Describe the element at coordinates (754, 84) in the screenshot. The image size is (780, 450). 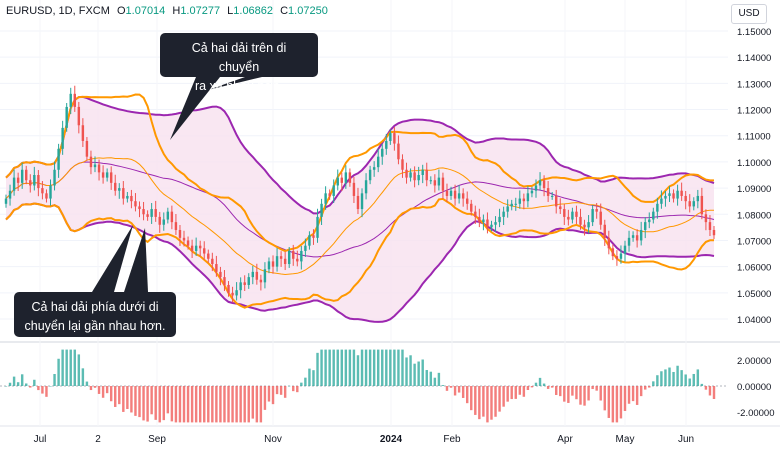
I see `price-tick-label: 1.13000` at that location.